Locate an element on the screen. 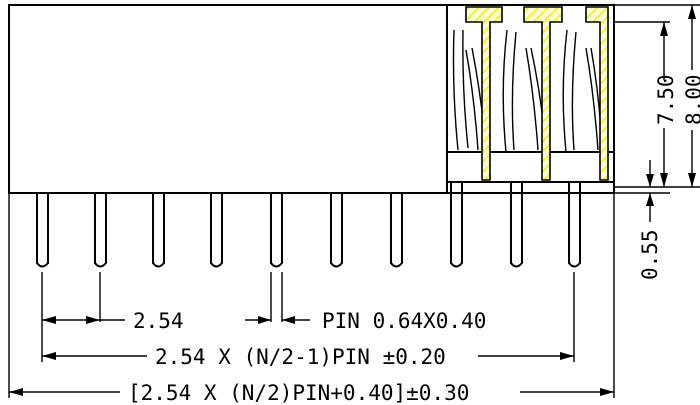 This screenshot has height=405, width=700. standoff-dimension: 0.55 is located at coordinates (650, 220).